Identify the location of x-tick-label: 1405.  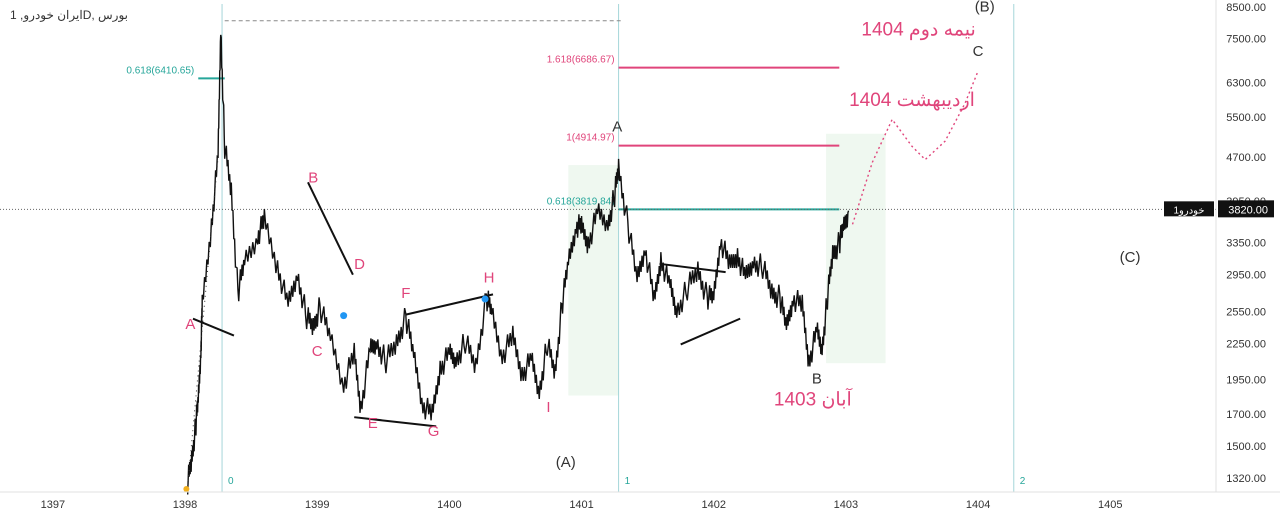
(1110, 505).